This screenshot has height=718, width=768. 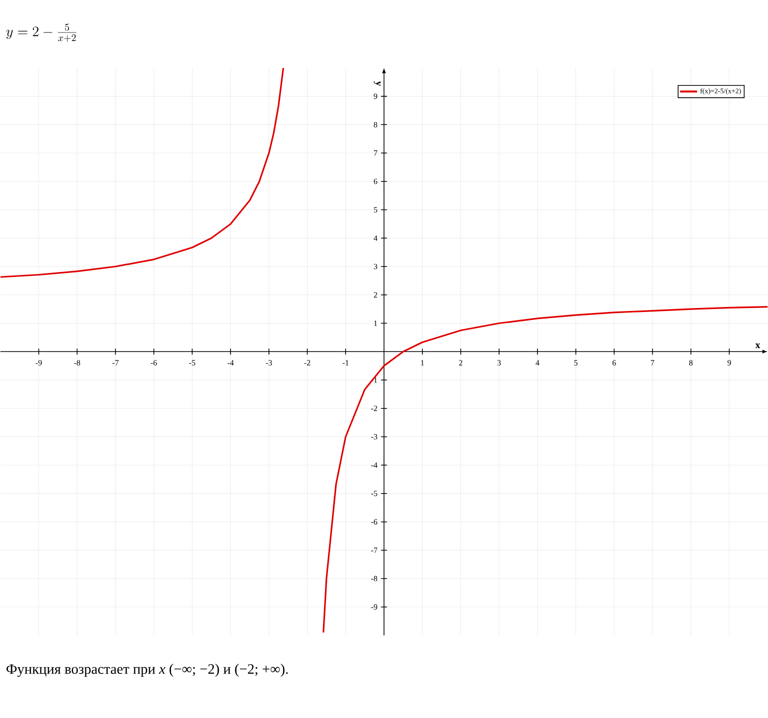 What do you see at coordinates (142, 173) in the screenshot?
I see `line-series` at bounding box center [142, 173].